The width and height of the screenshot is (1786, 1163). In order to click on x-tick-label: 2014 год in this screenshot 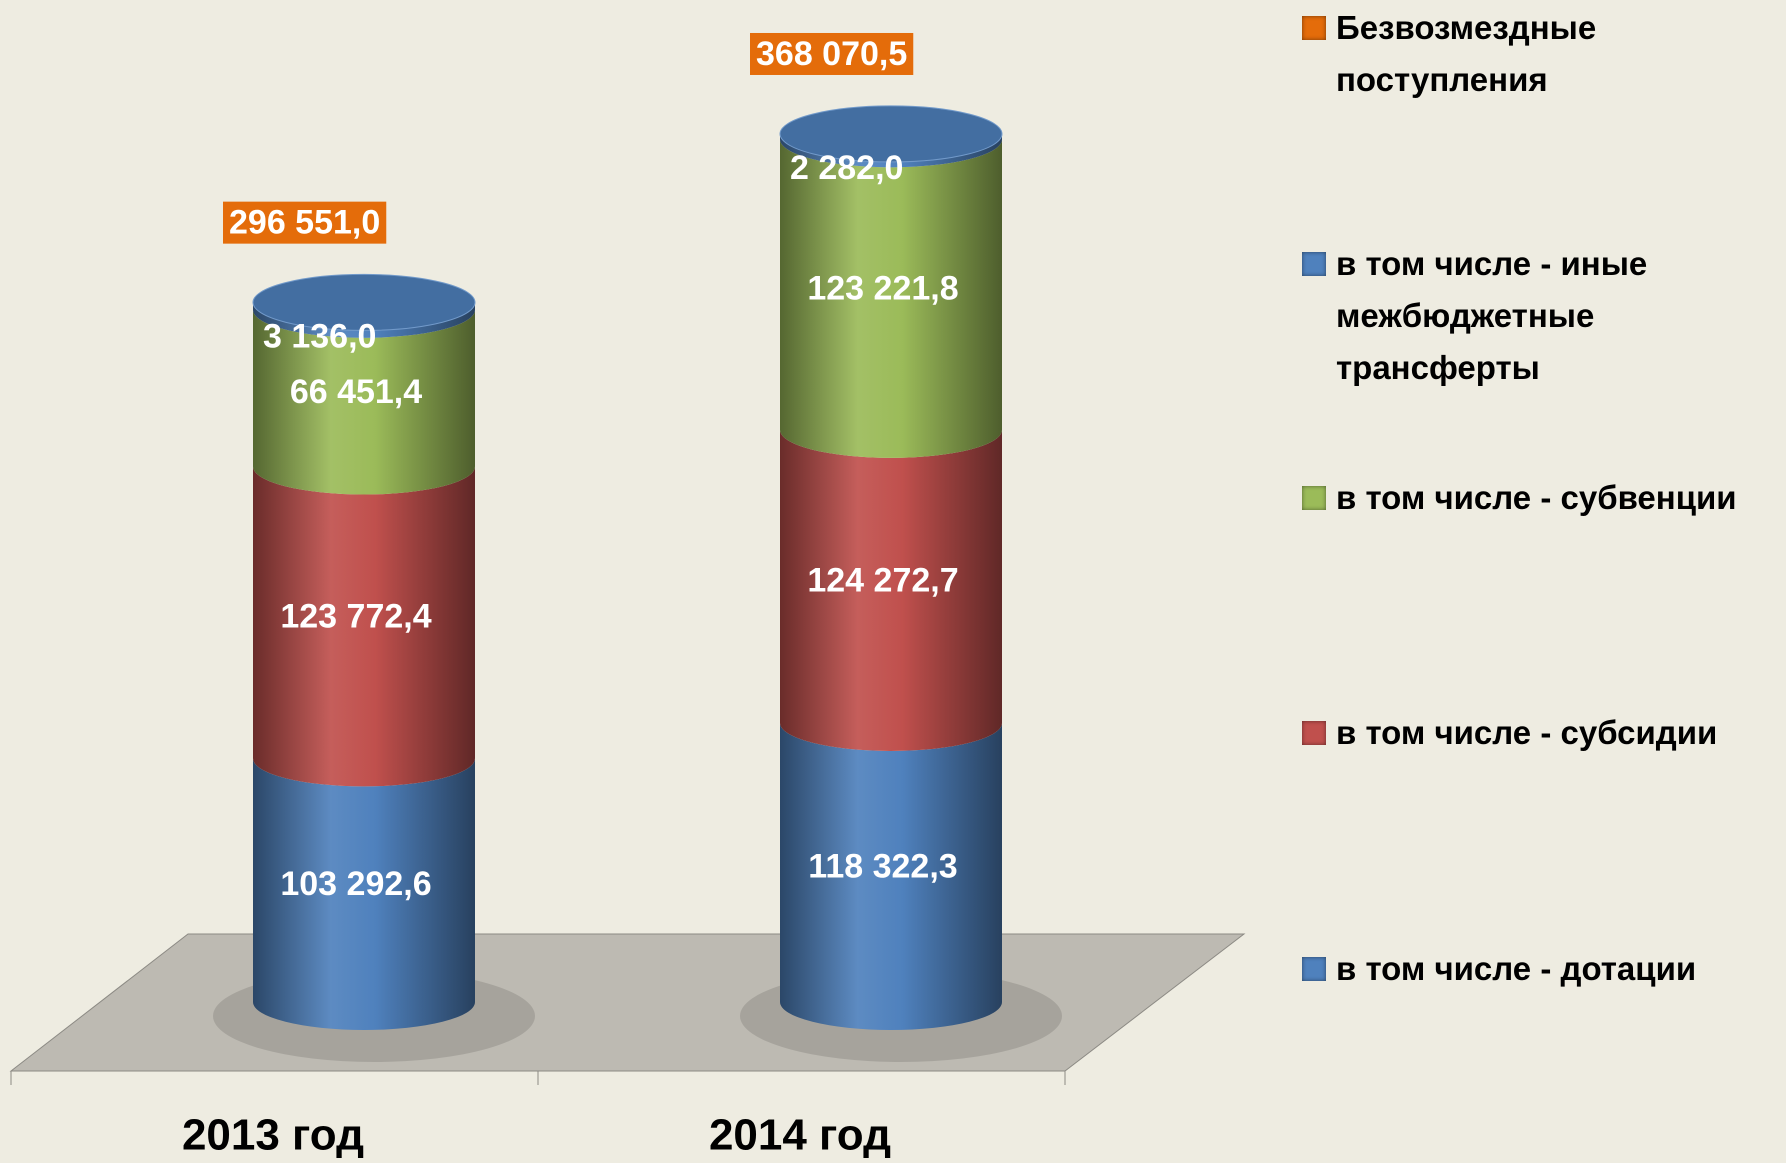, I will do `click(800, 1135)`.